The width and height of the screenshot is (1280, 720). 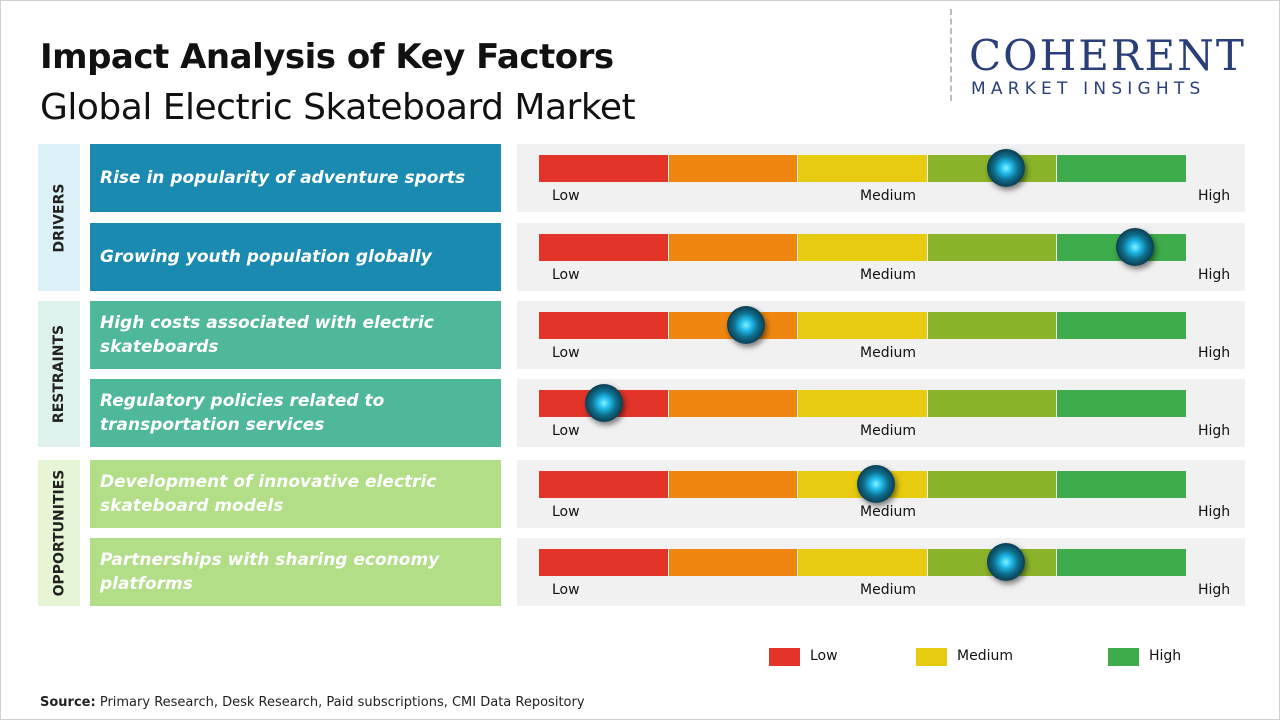 I want to click on group-label: DRIVERS, so click(x=59, y=217).